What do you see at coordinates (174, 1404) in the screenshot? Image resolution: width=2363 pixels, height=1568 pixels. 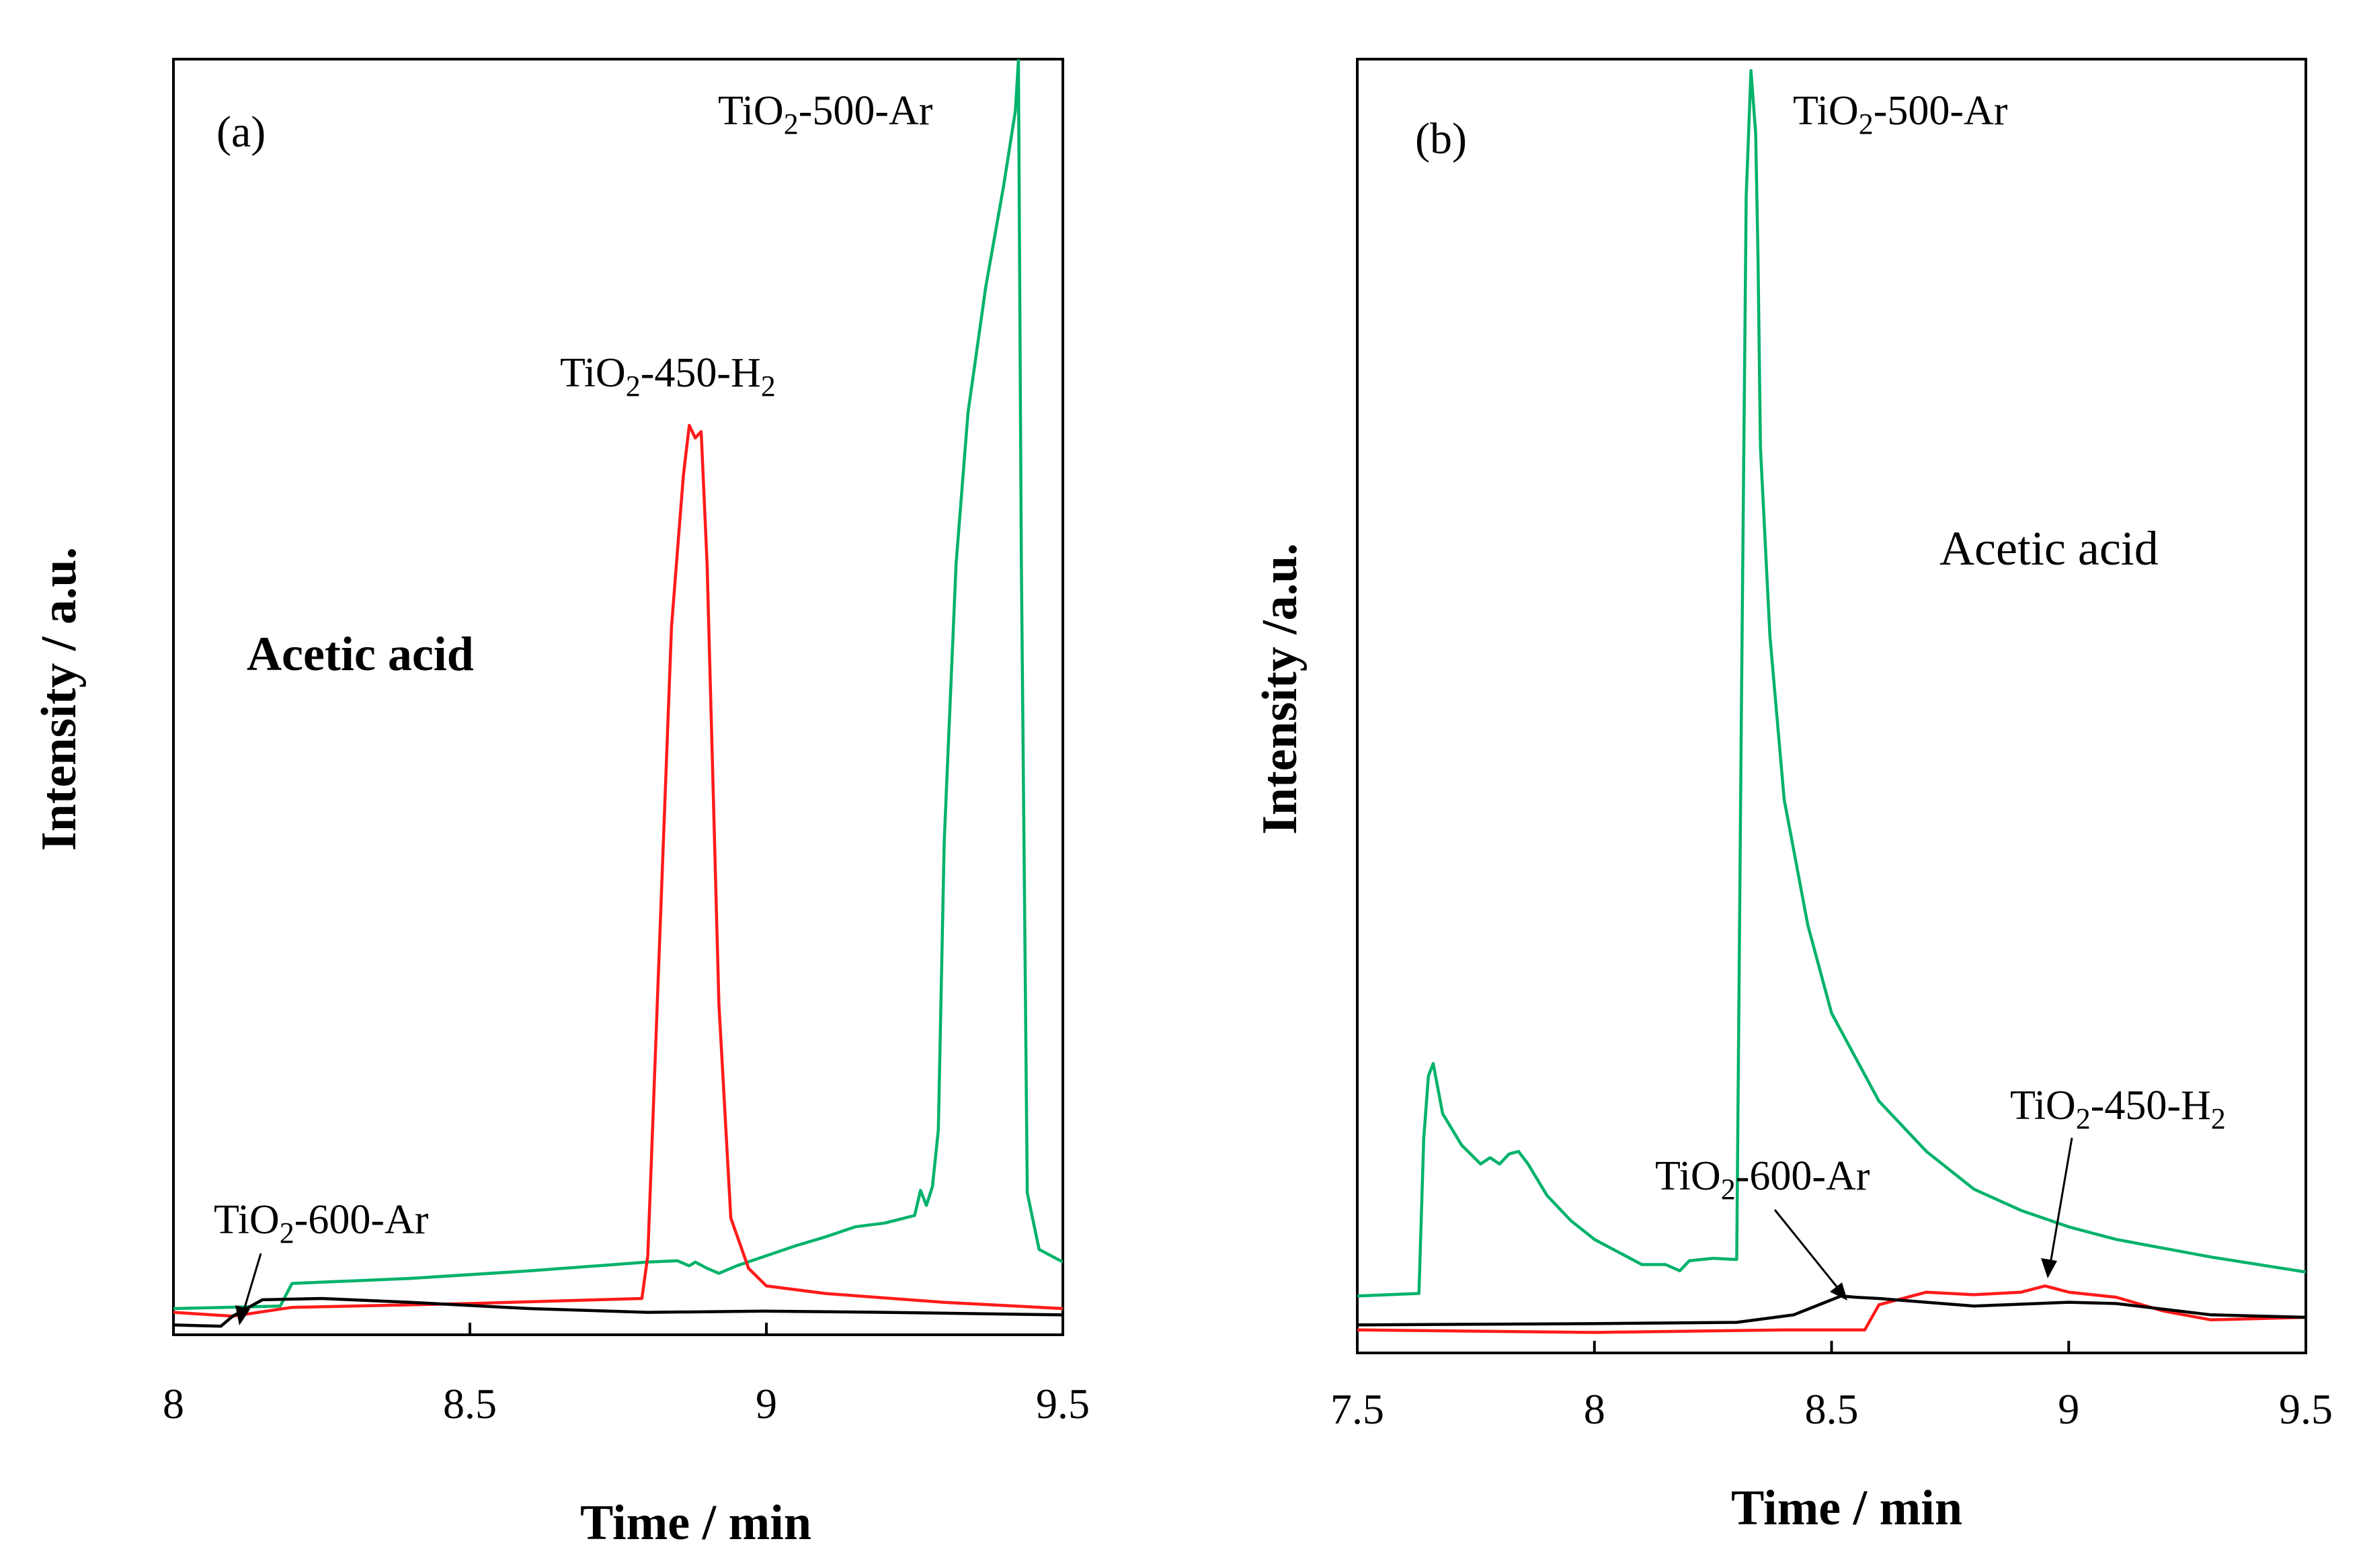 I see `panel-a-xtick-label: 8` at bounding box center [174, 1404].